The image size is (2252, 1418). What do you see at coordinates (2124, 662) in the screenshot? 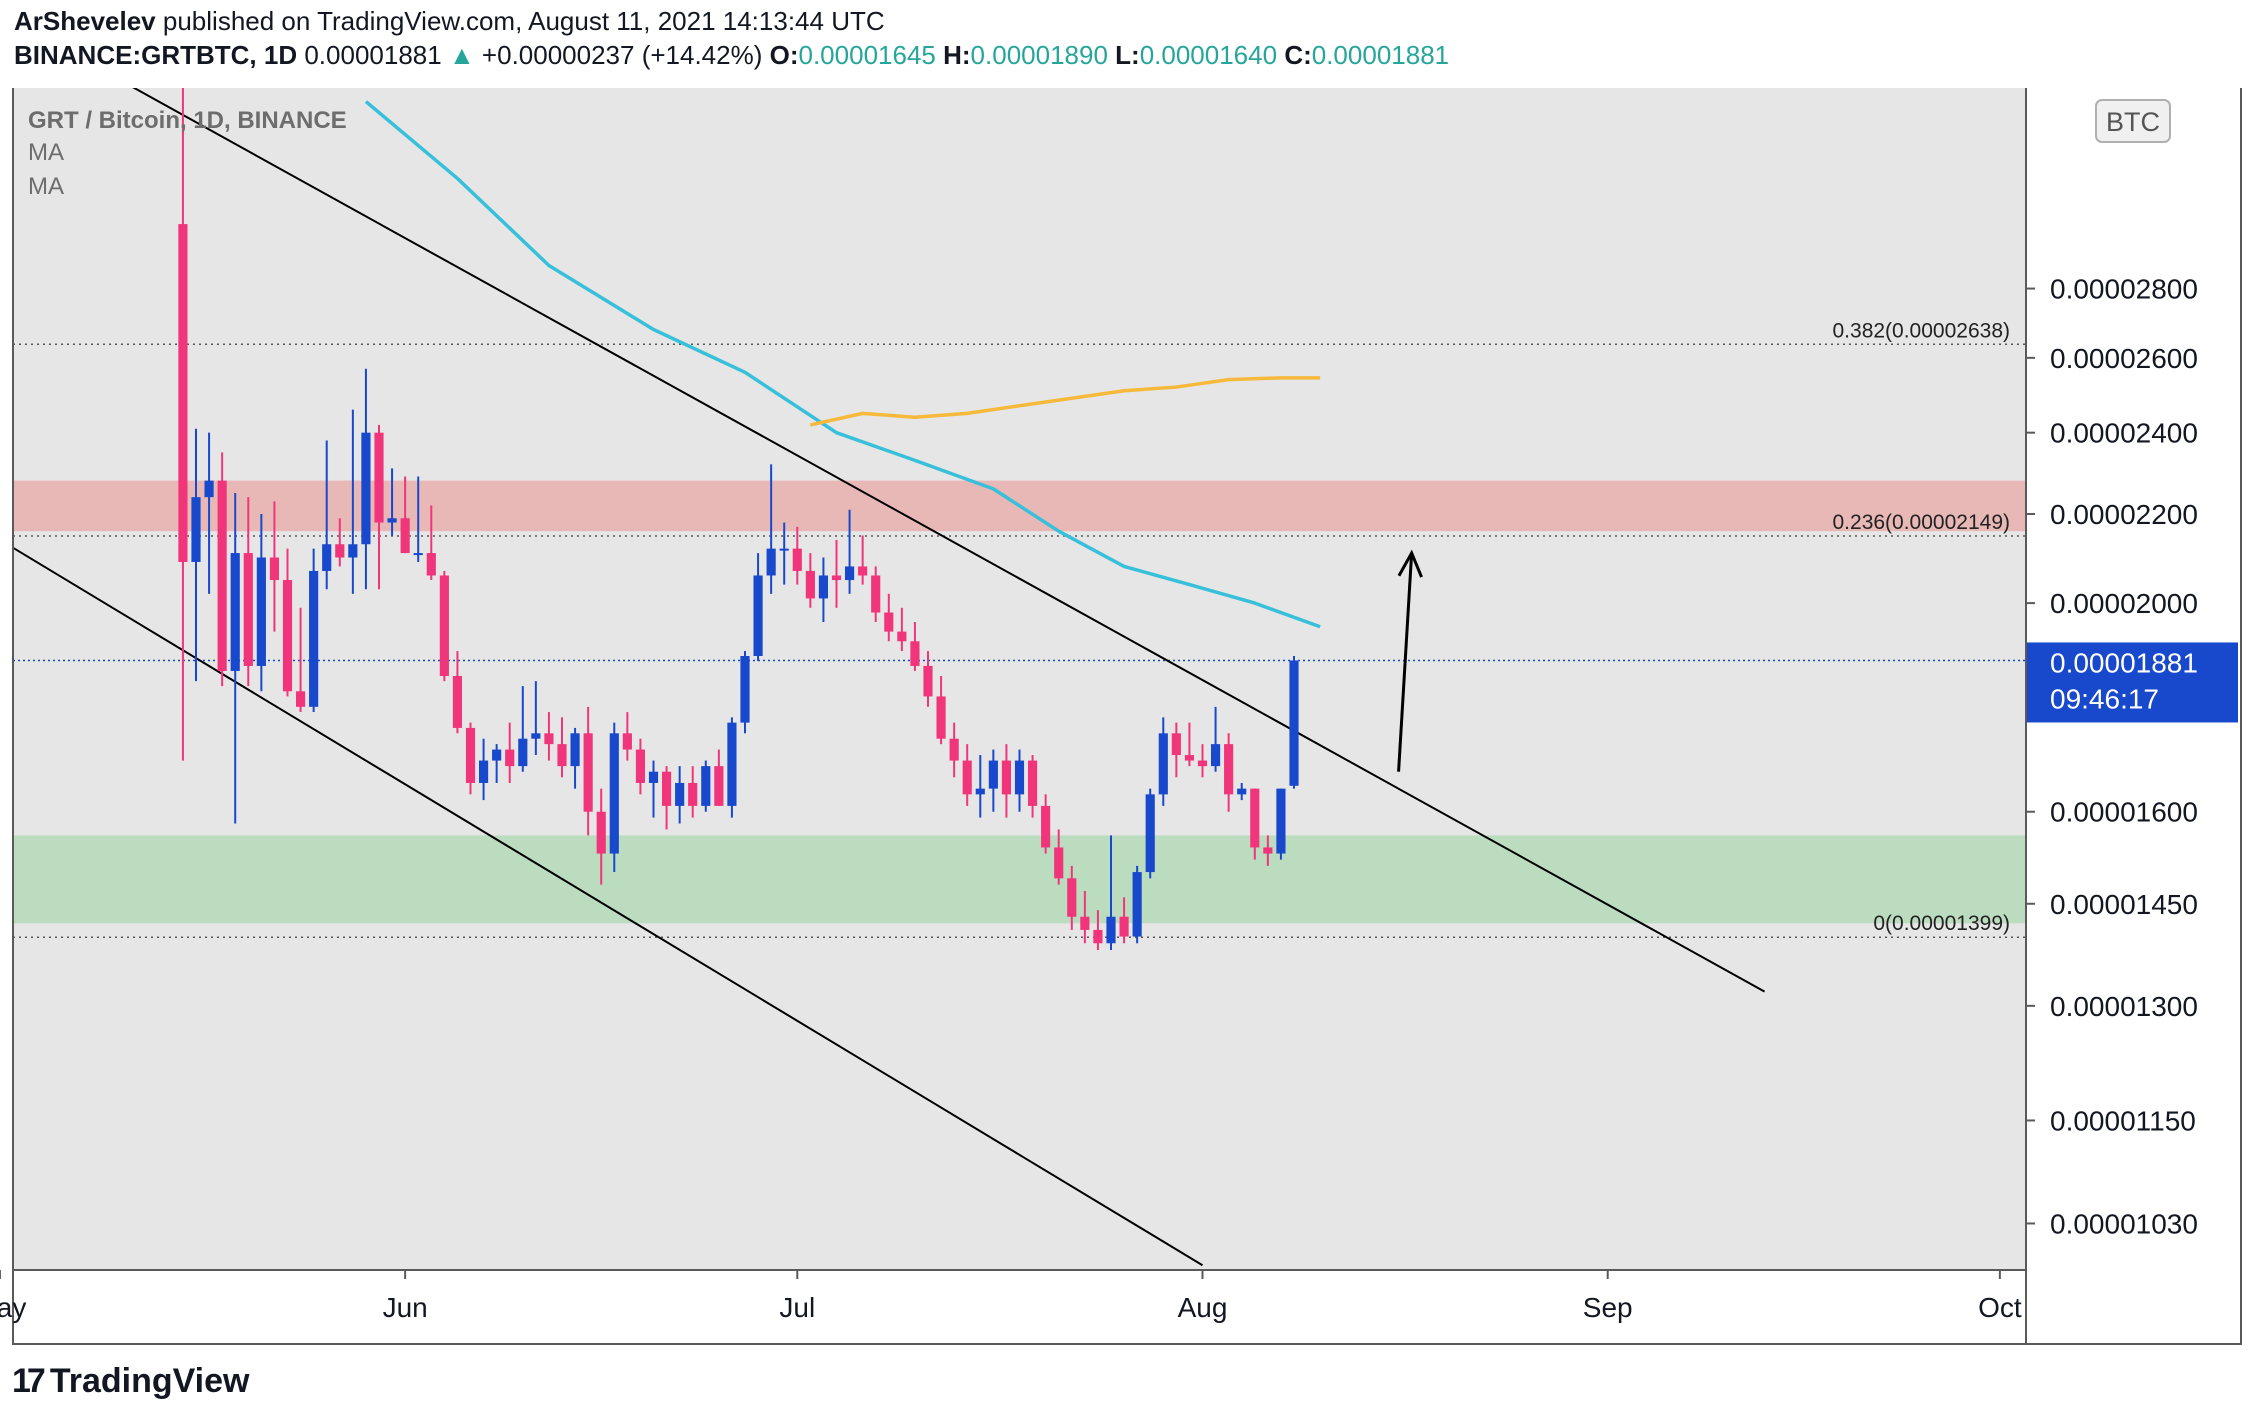
I see `last-price-value: 0.00001881` at bounding box center [2124, 662].